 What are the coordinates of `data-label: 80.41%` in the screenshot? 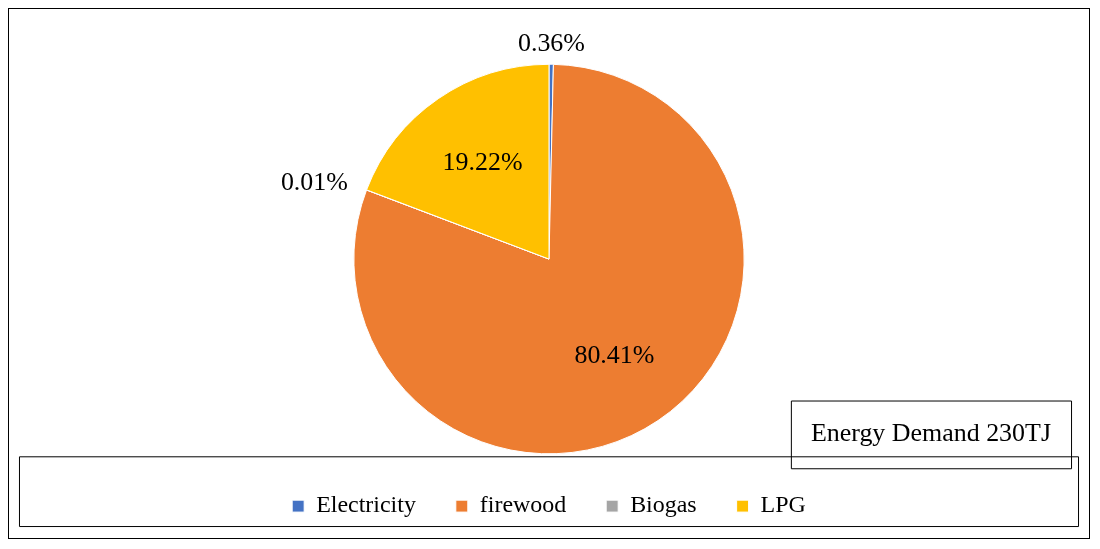 It's located at (614, 354).